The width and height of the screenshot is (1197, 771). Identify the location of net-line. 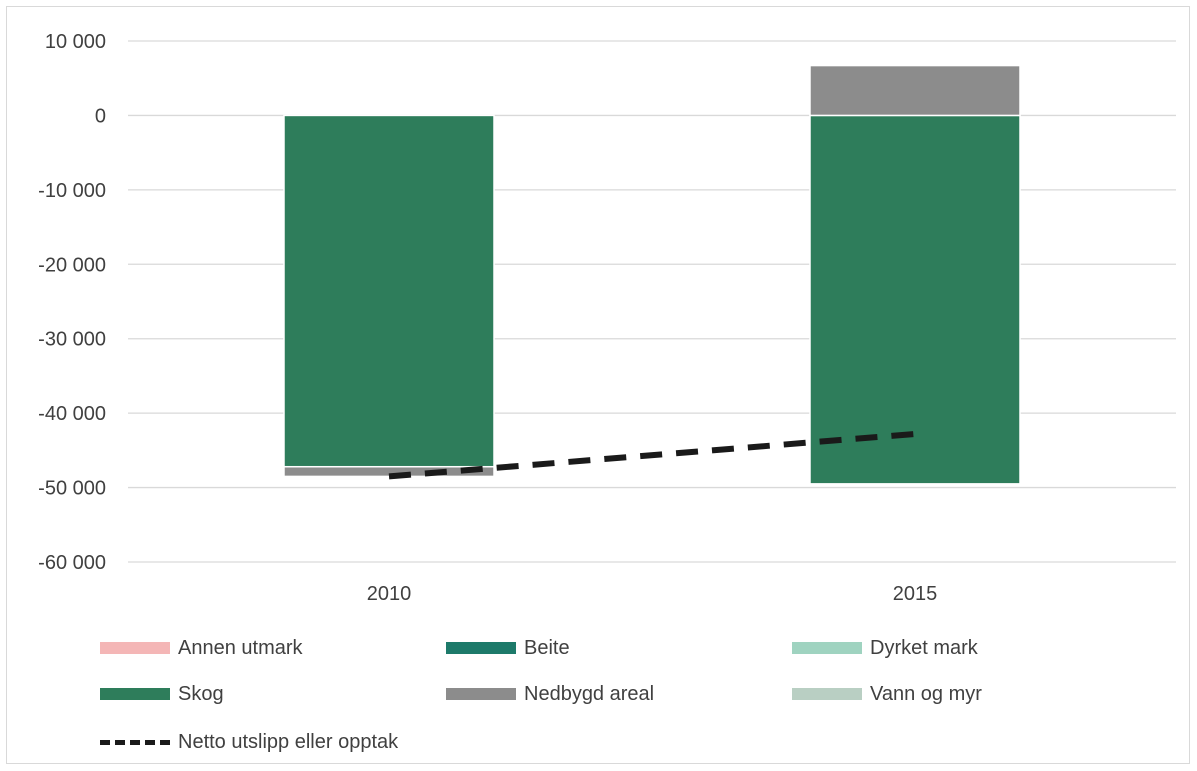
(652, 455).